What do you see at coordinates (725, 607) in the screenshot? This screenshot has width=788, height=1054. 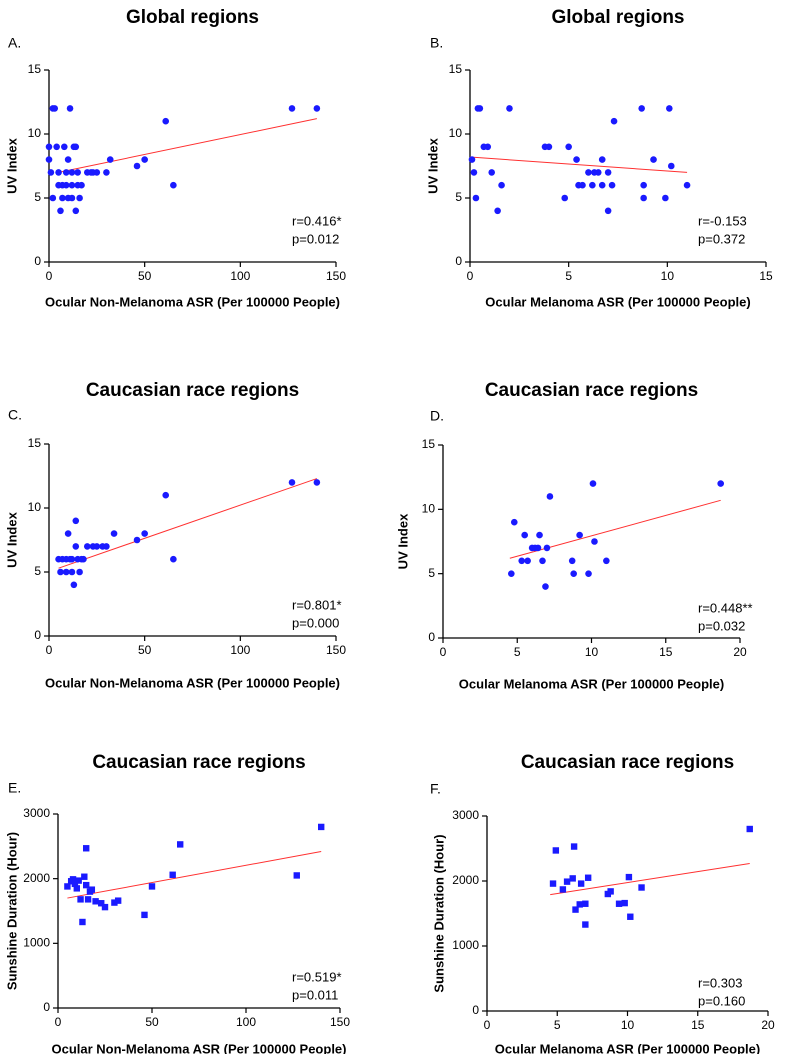 I see `r-value: r=0.448**` at bounding box center [725, 607].